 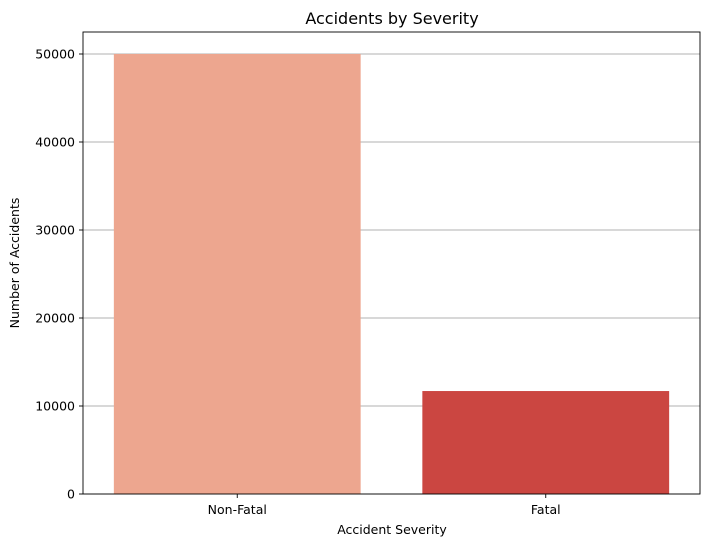 I want to click on y-tick-label: 30000, so click(x=55, y=230).